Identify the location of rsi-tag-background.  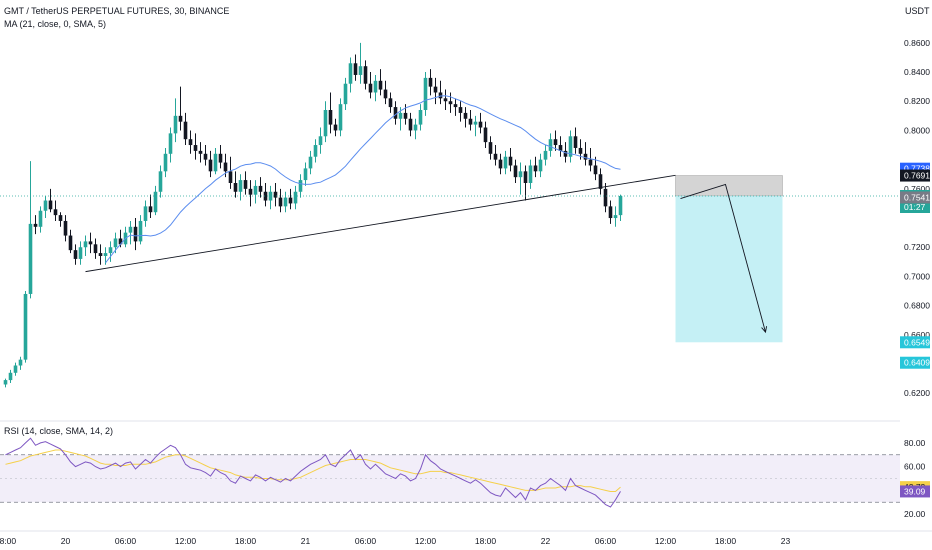
(915, 491).